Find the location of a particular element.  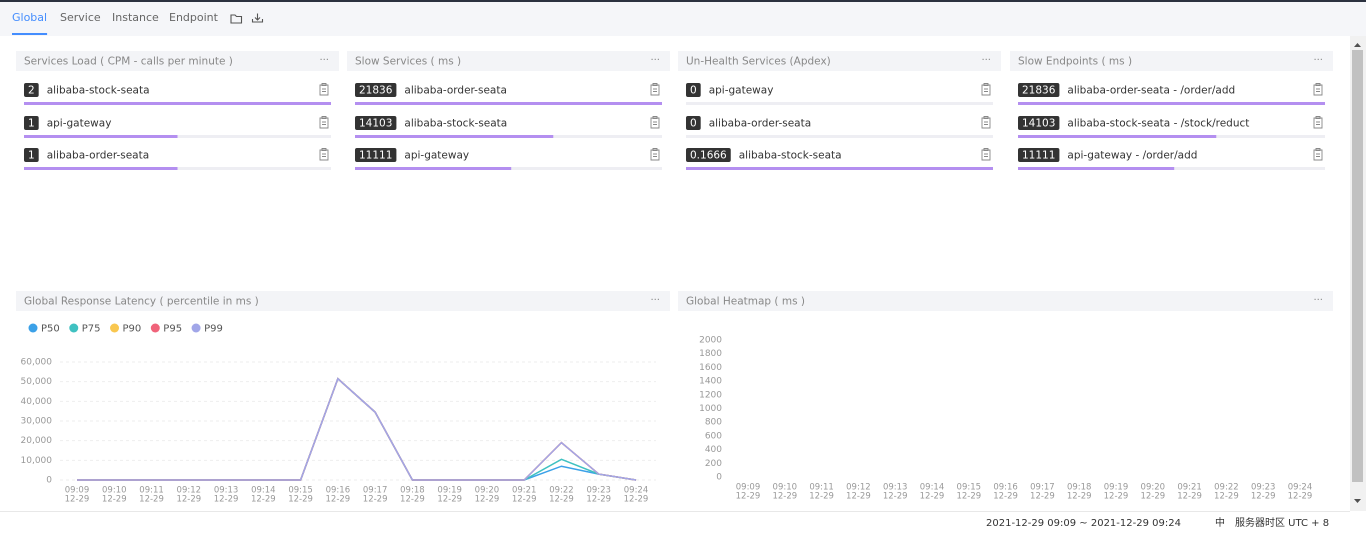

value-text: 1 is located at coordinates (31, 124).